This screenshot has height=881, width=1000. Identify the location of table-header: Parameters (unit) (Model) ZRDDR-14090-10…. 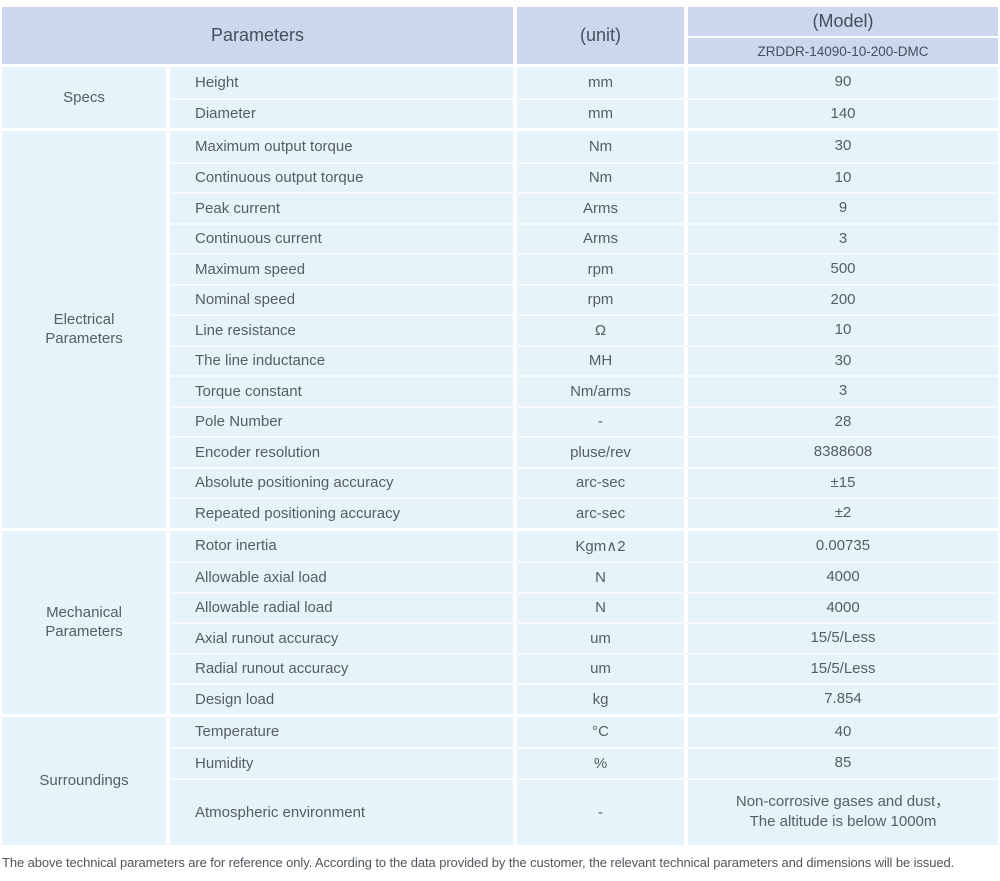
(500, 35).